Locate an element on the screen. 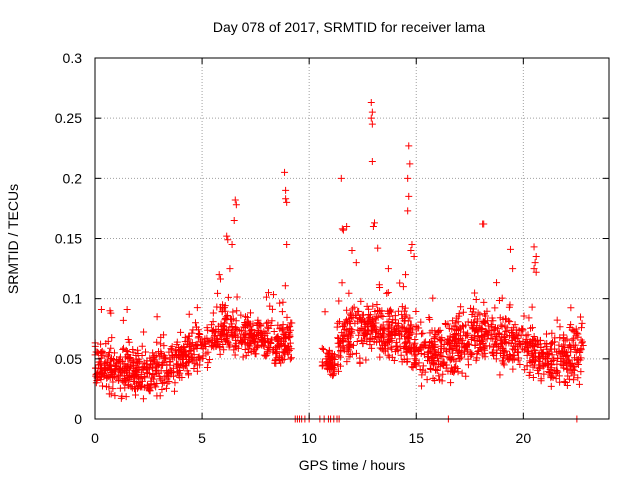 The image size is (640, 485). y-tick-label: 0.2 is located at coordinates (73, 178).